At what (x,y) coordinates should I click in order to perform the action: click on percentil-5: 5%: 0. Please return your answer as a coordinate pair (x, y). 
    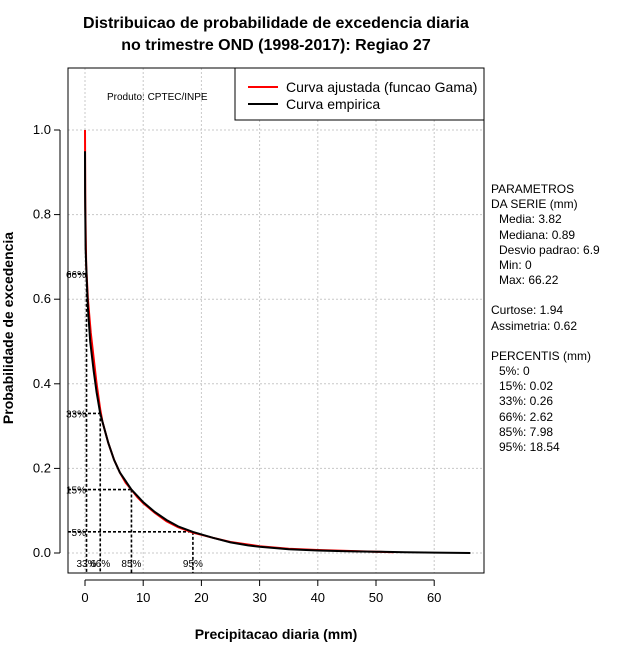
    Looking at the image, I should click on (514, 371).